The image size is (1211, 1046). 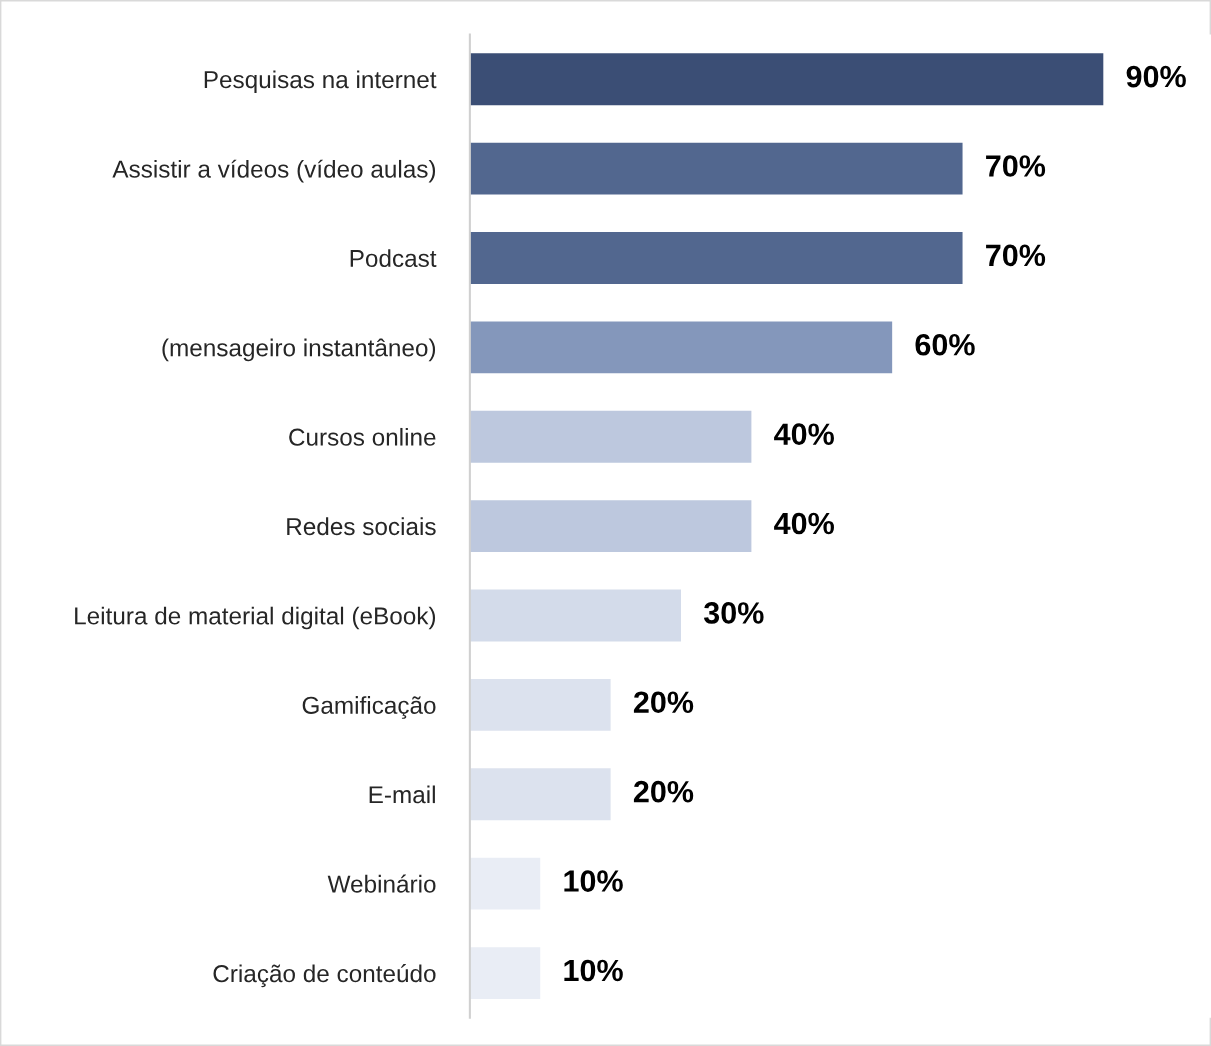 I want to click on y-tick-label: Redes sociais, so click(x=361, y=526).